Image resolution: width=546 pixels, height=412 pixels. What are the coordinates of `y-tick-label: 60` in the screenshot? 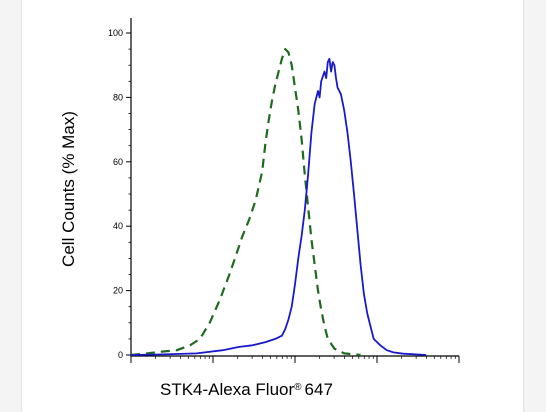 It's located at (118, 162).